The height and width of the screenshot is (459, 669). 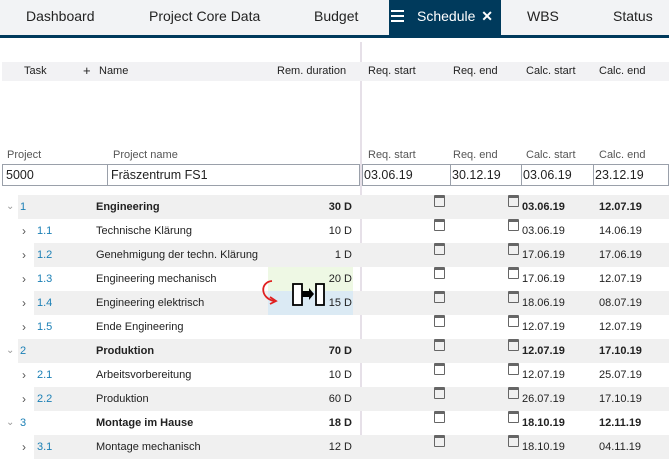 What do you see at coordinates (557, 175) in the screenshot?
I see `project-calc-start-field: 03.06.19` at bounding box center [557, 175].